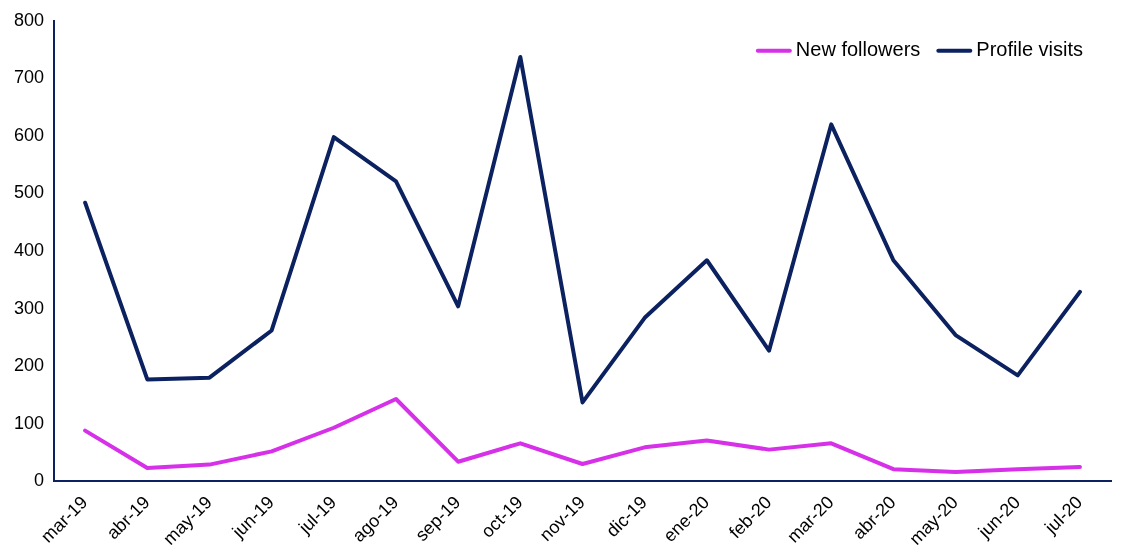 The image size is (1131, 553). Describe the element at coordinates (29, 134) in the screenshot. I see `y-tick-label: 600` at that location.